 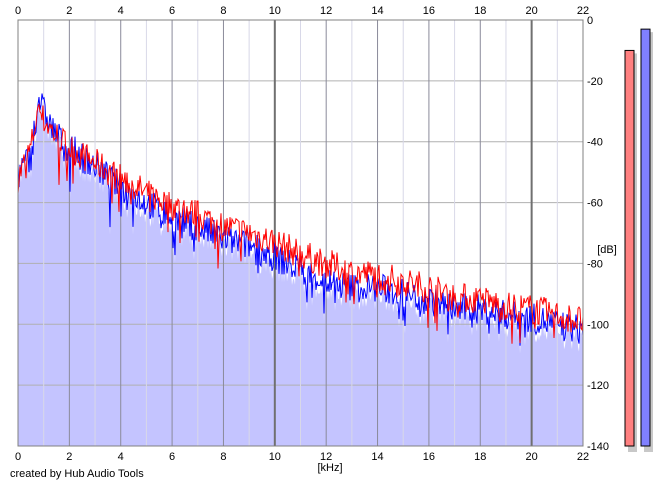 I want to click on x-tick-label-bottom: 18, so click(x=480, y=457).